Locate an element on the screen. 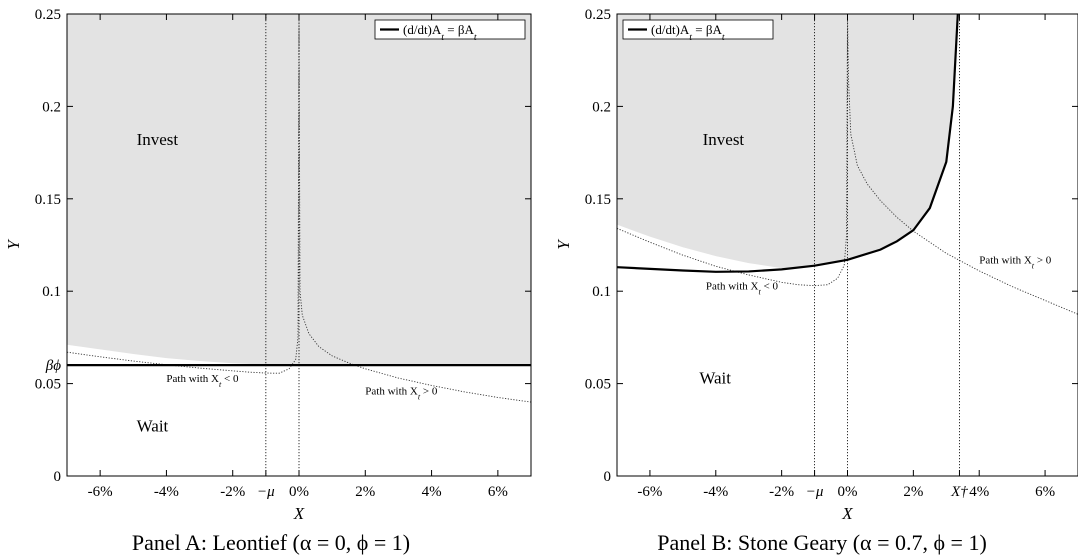  boundary-curve is located at coordinates (788, 143).